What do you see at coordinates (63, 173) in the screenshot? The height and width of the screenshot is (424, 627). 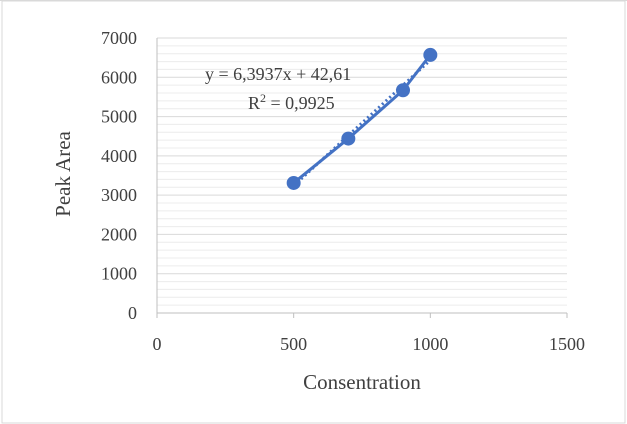 I see `y-axis-title: Peak Area` at bounding box center [63, 173].